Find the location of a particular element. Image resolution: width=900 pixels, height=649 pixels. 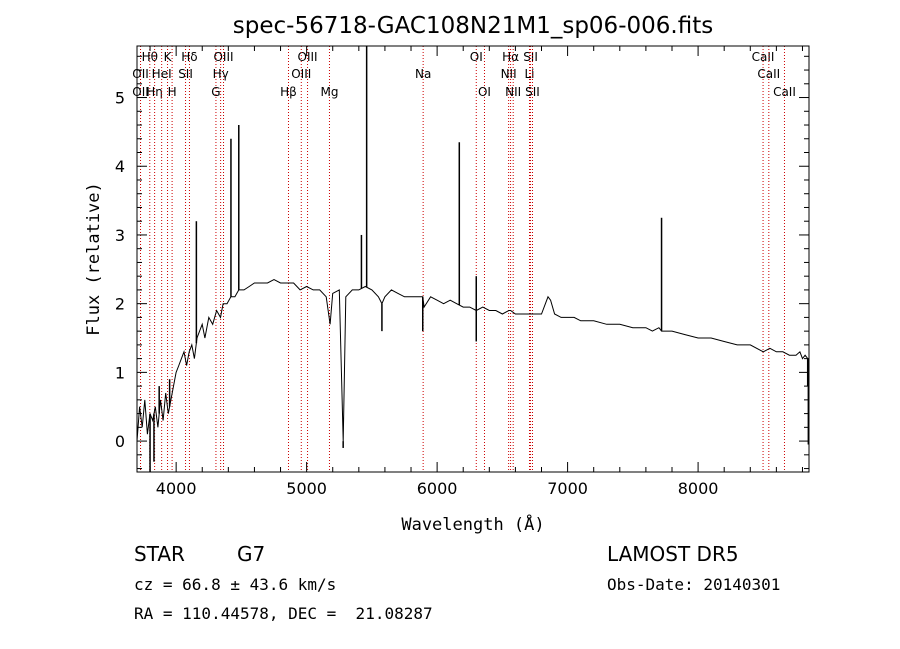

x-tick-label: 8000 is located at coordinates (698, 488).